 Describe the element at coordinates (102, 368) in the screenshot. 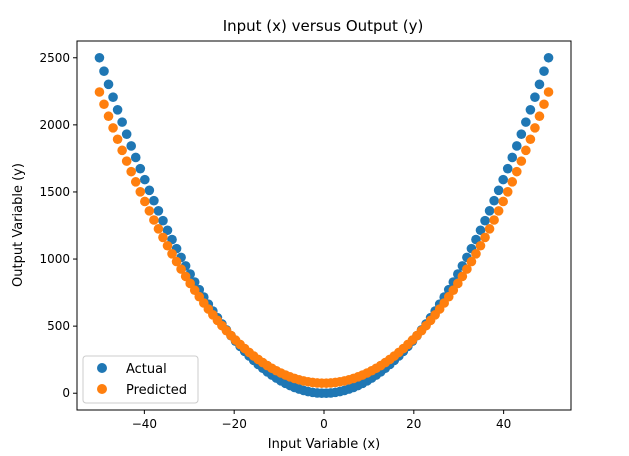

I see `legend-marker-actual` at that location.